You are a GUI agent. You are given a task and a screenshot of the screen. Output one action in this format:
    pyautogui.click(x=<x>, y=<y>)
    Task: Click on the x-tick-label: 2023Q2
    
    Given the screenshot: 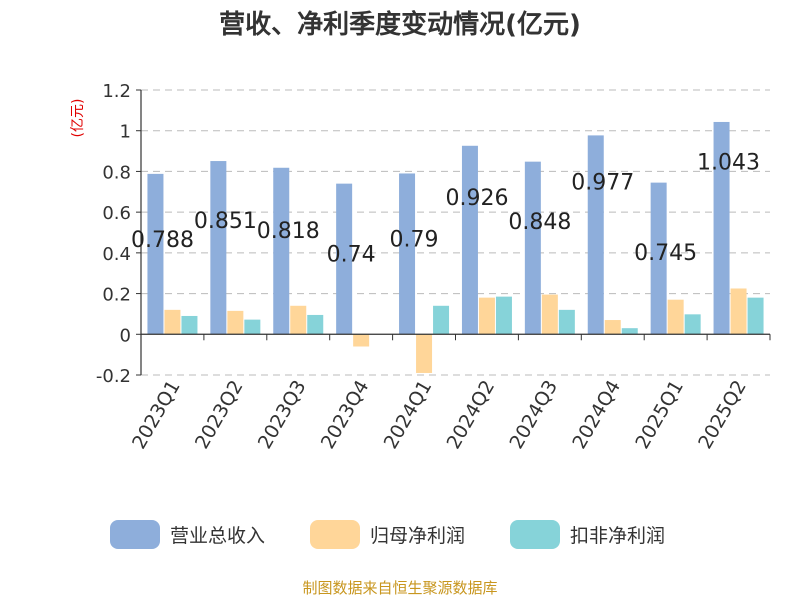 What is the action you would take?
    pyautogui.click(x=219, y=415)
    